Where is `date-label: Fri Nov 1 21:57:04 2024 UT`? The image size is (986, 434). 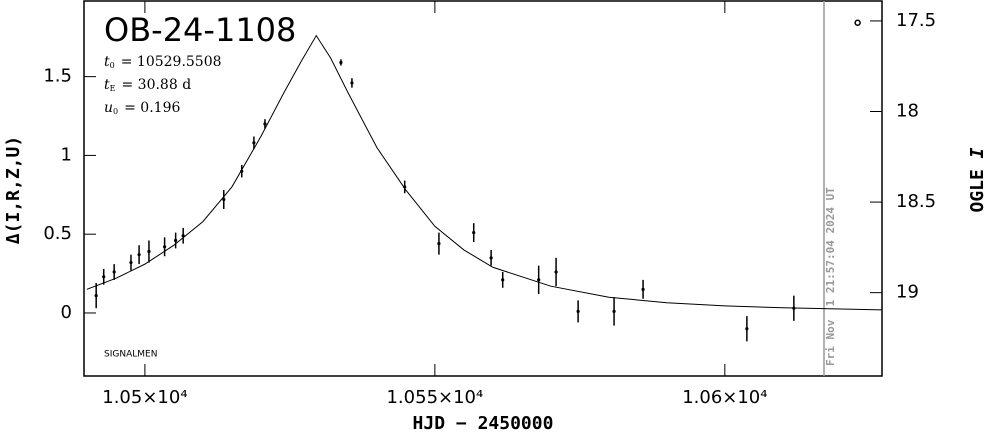 date-label: Fri Nov 1 21:57:04 2024 UT is located at coordinates (830, 276).